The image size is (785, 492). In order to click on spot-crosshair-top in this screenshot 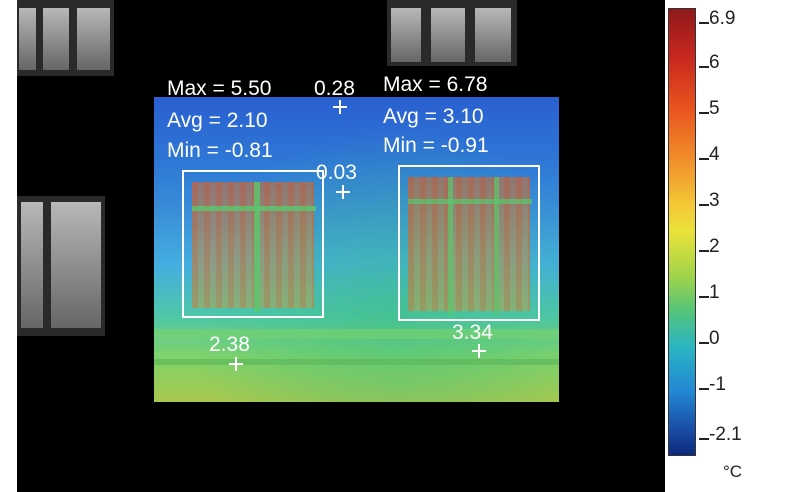, I will do `click(340, 107)`.